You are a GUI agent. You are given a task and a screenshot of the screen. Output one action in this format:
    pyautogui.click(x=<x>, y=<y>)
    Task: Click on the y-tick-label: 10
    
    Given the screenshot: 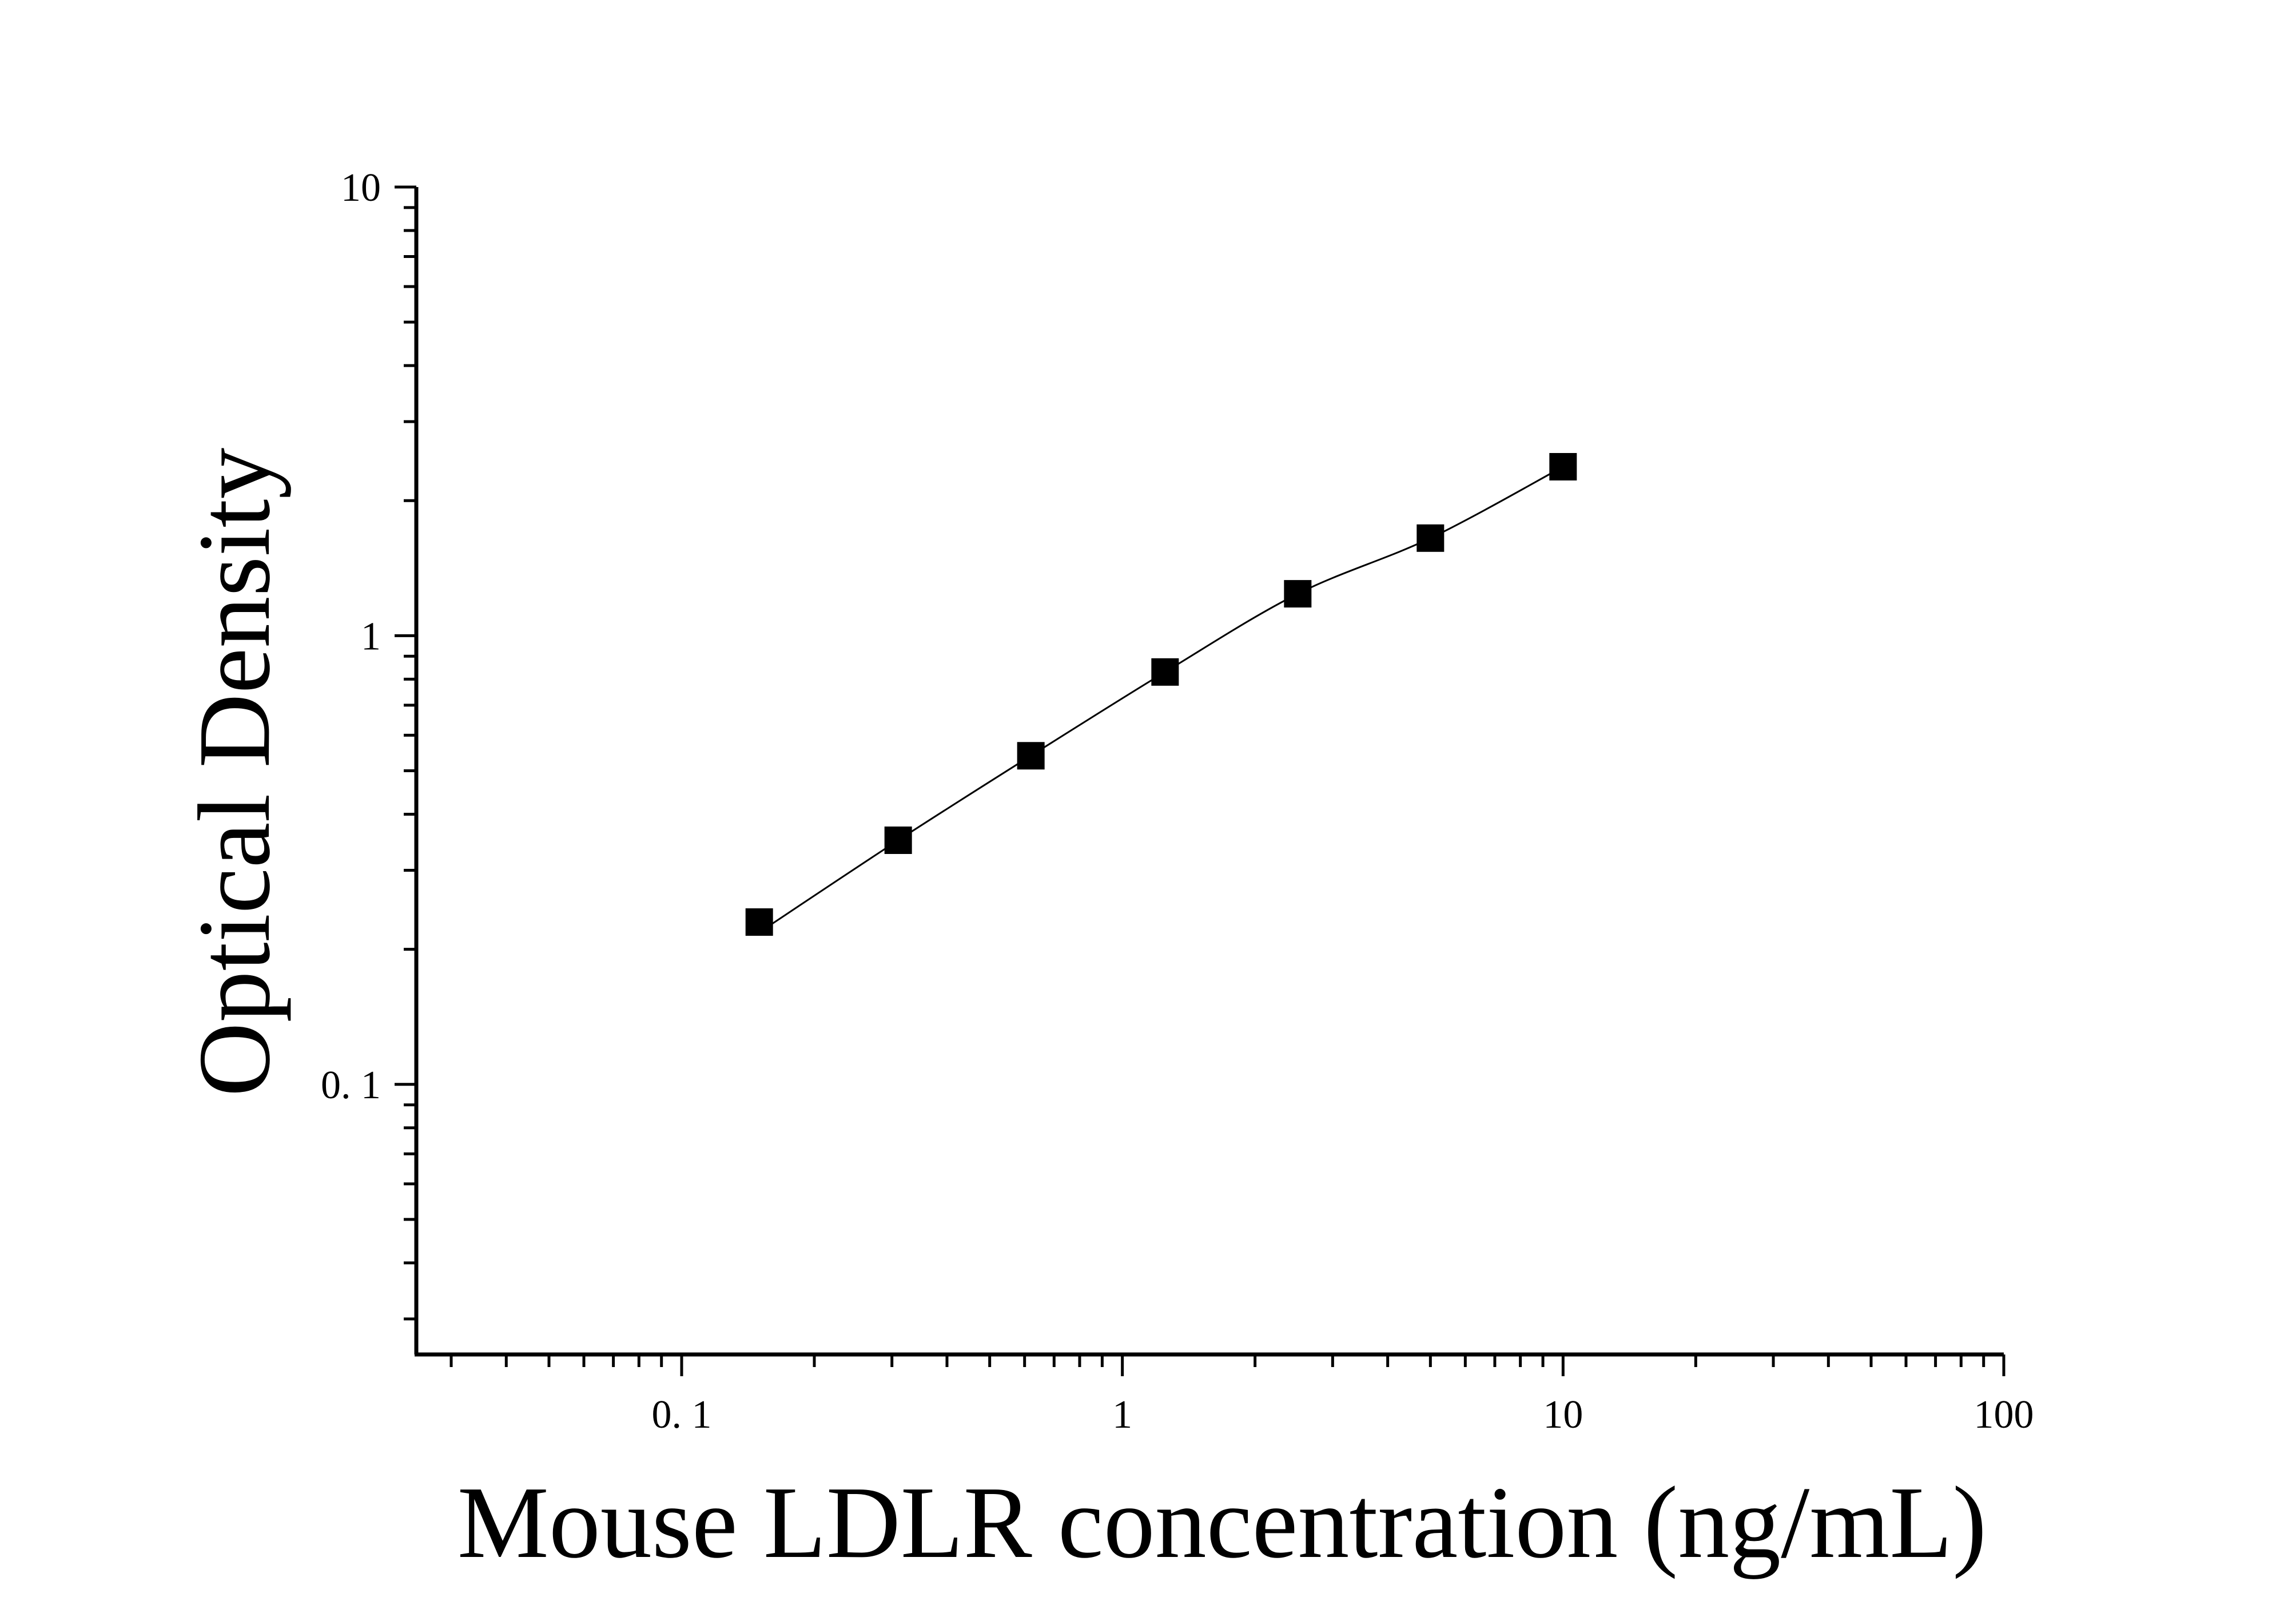 What is the action you would take?
    pyautogui.click(x=361, y=188)
    